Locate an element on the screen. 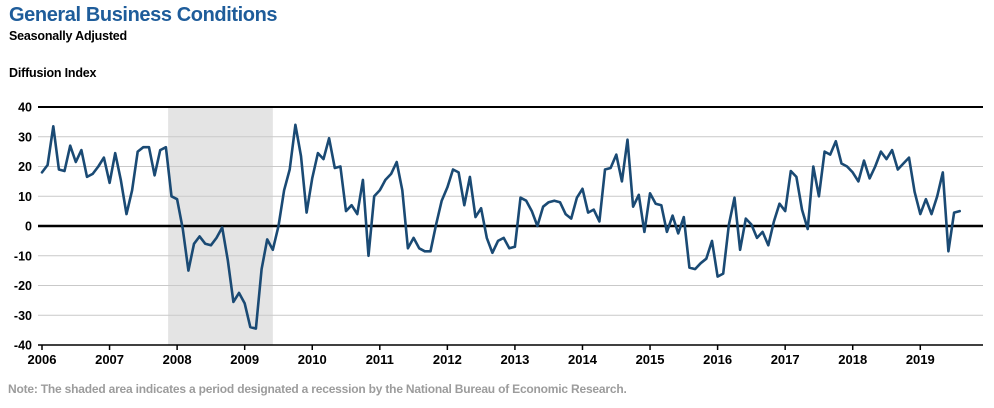  x-tick-label: 2015 is located at coordinates (650, 359).